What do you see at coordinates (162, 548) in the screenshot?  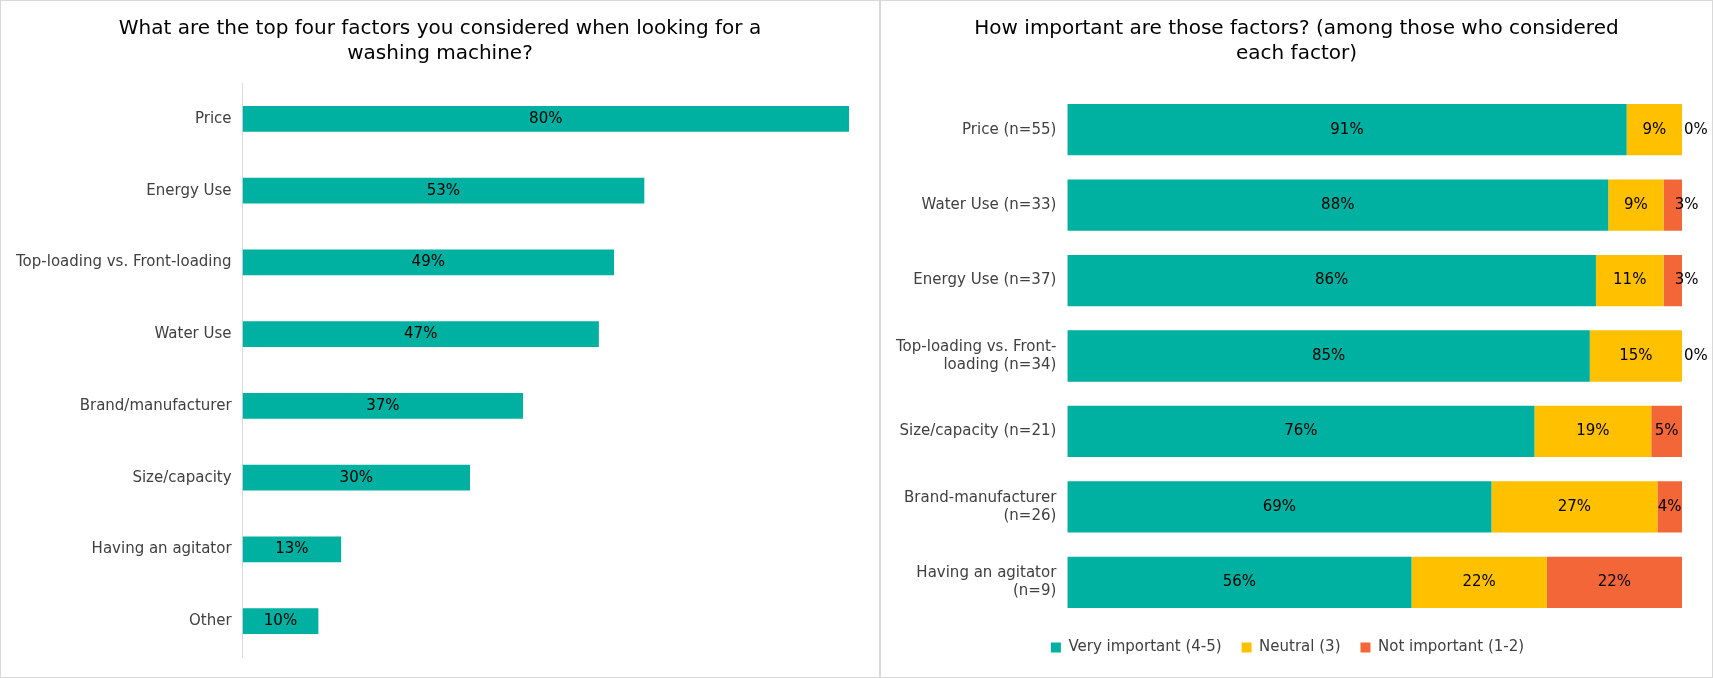 I see `y-tick-label: Having an agitator` at bounding box center [162, 548].